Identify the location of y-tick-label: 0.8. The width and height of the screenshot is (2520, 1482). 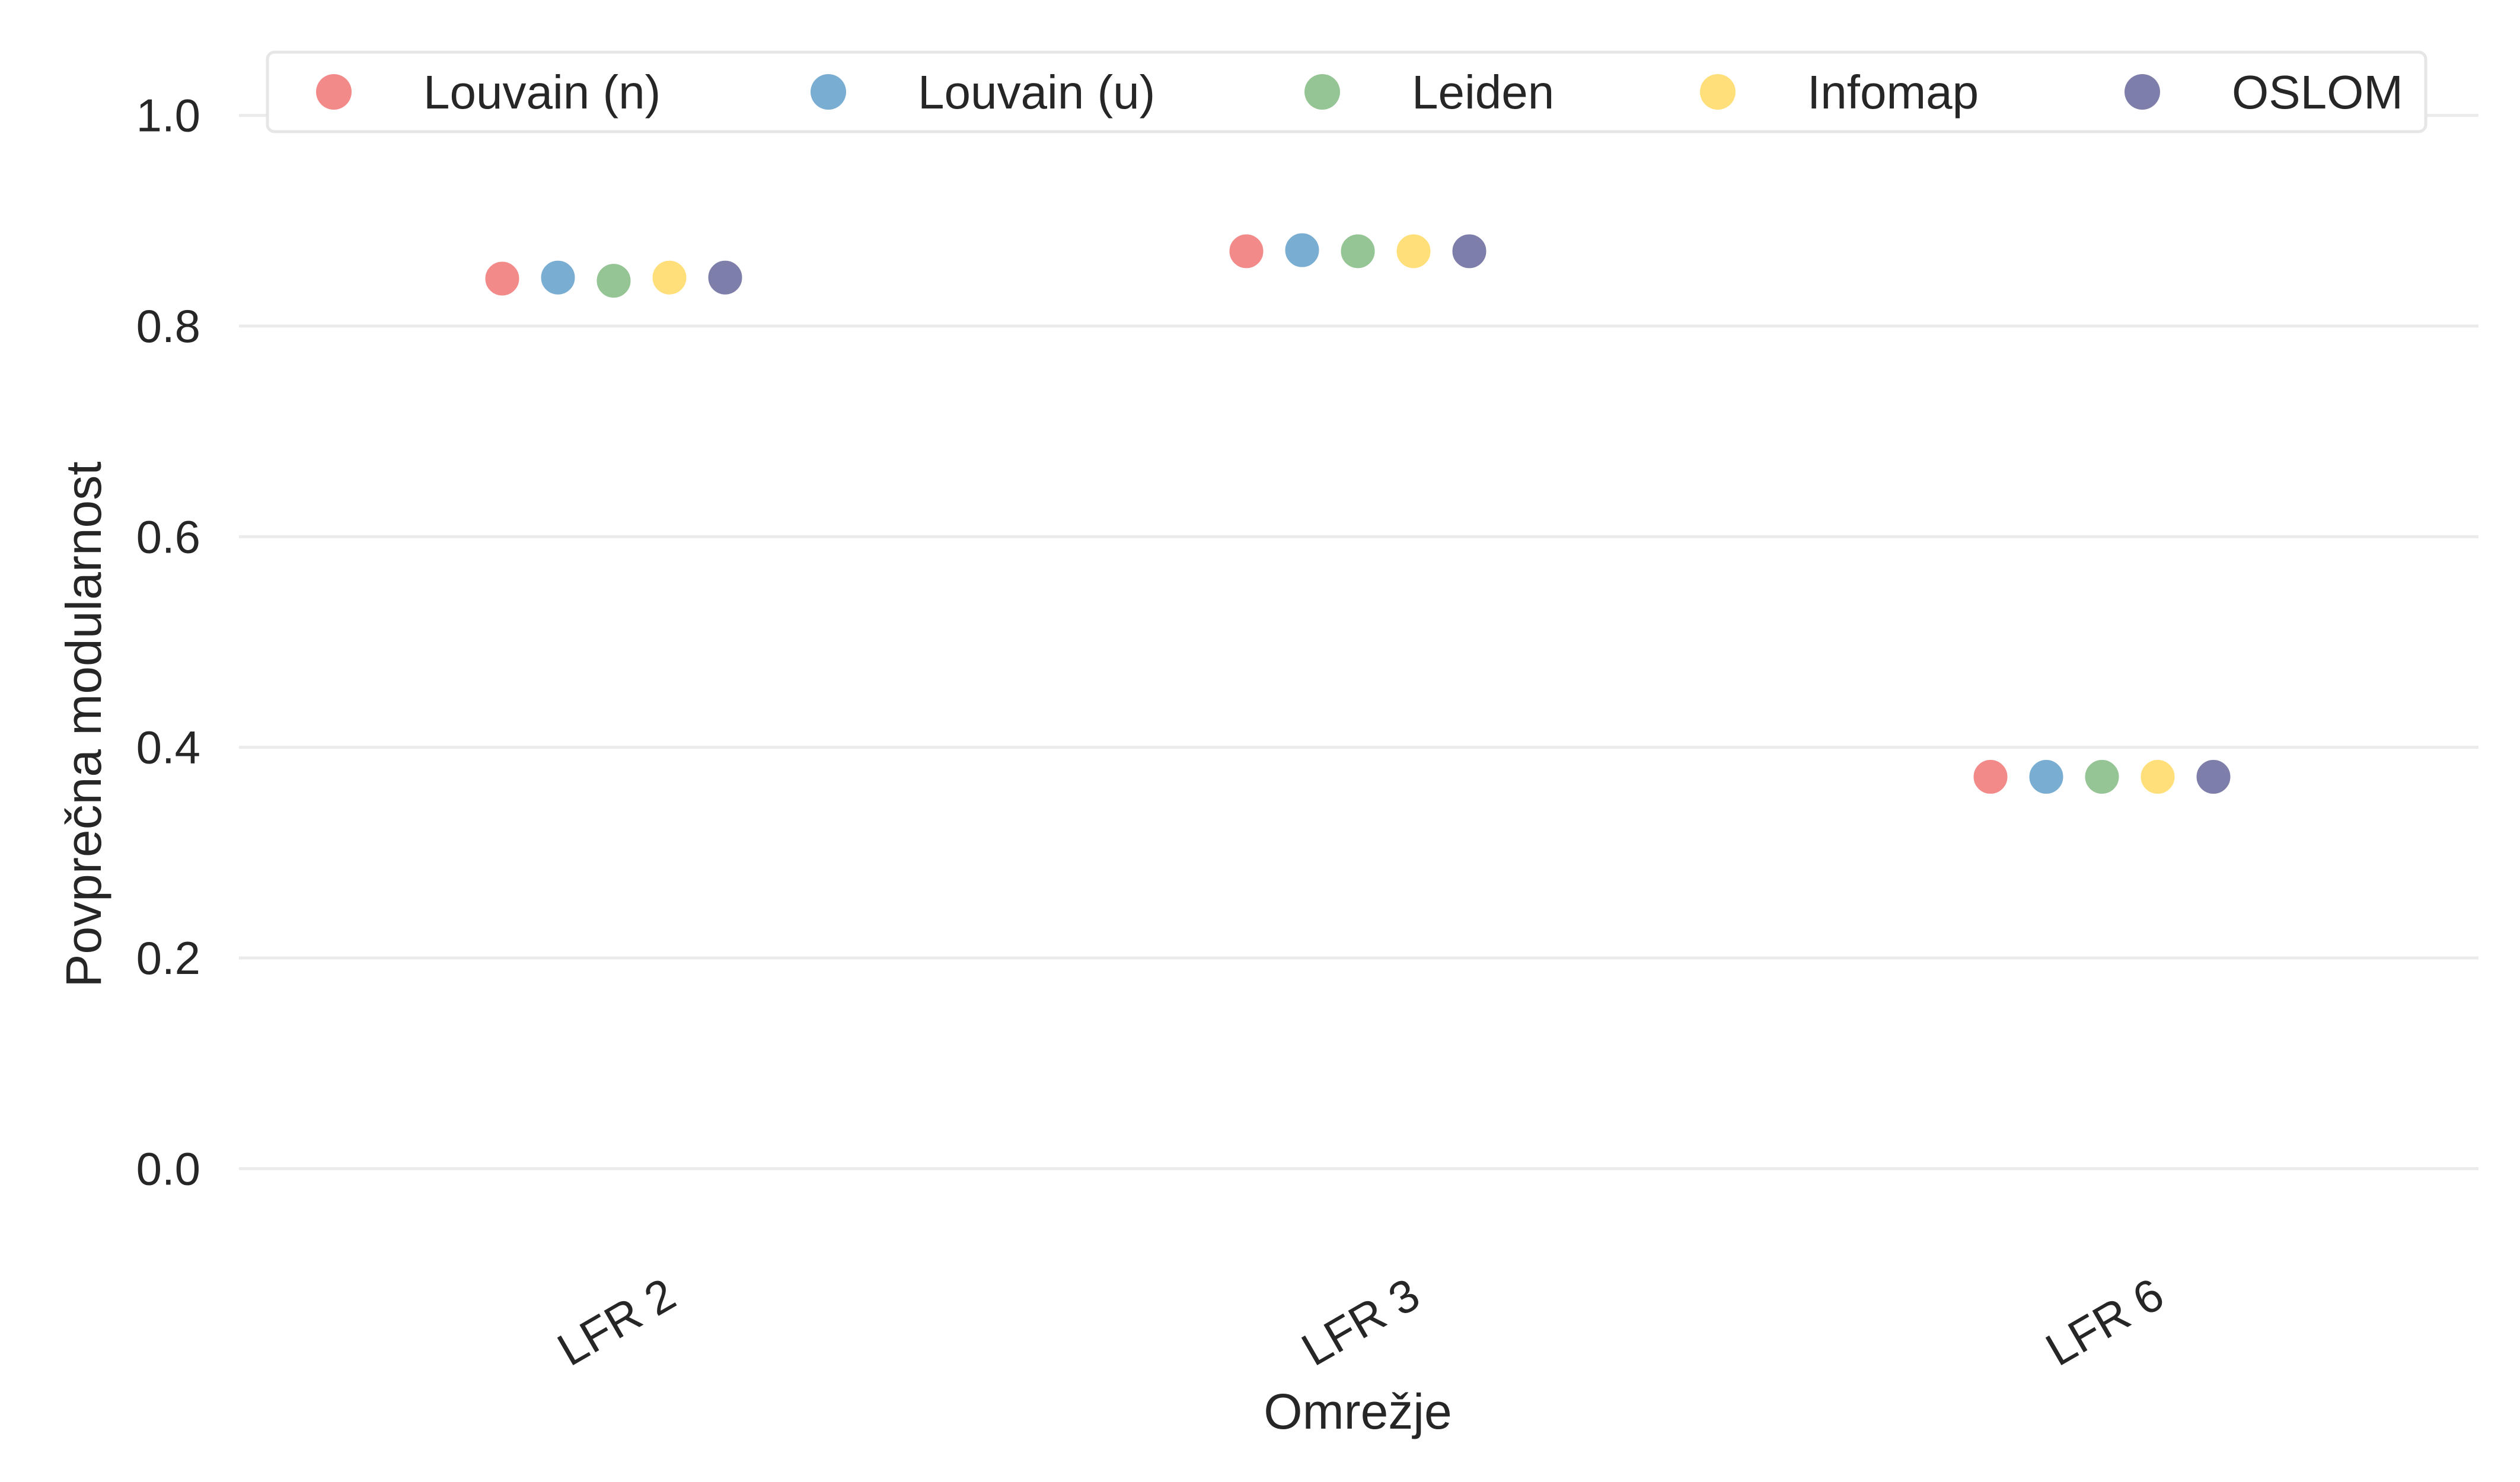
(168, 326).